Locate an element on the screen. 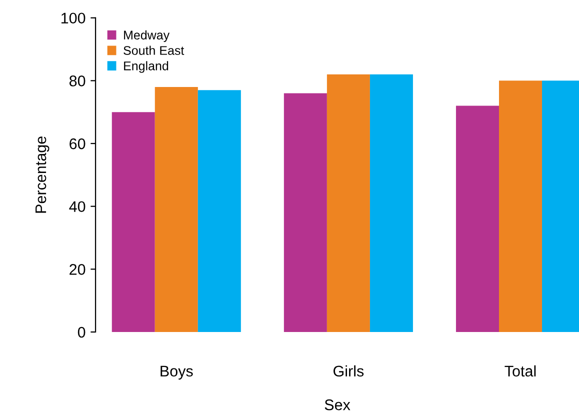  legend-label: South East is located at coordinates (154, 50).